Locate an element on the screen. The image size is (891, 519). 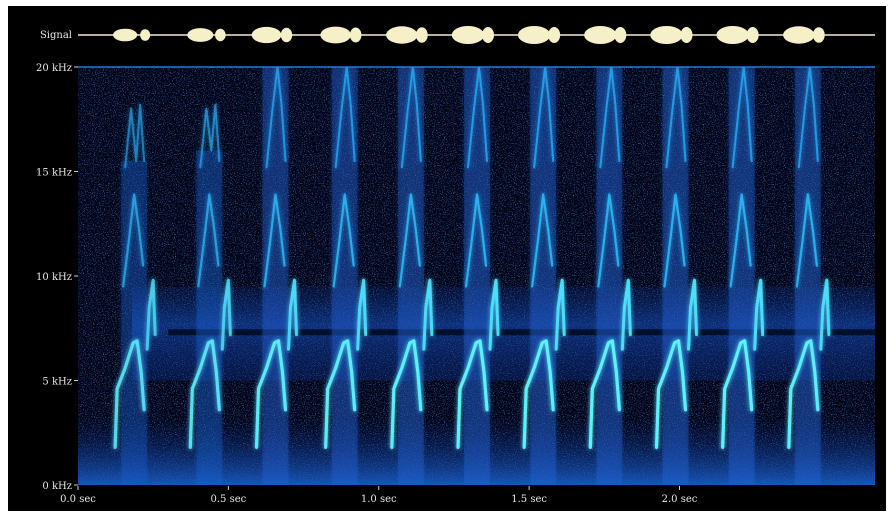
y-tick-label: 0 kHz is located at coordinates (57, 486).